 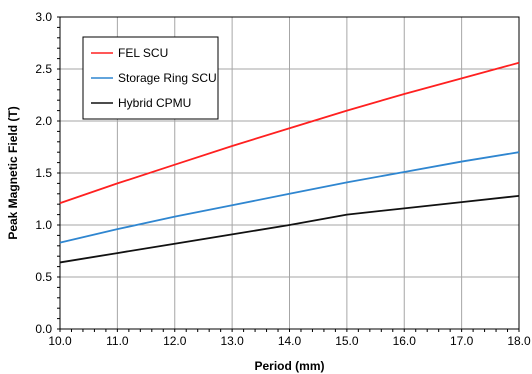 I want to click on x-tick-label: 12.0, so click(x=175, y=341).